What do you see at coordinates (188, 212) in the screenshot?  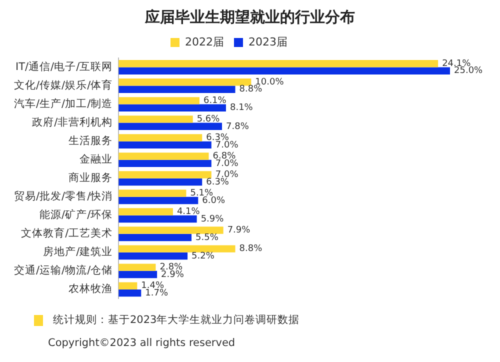 I see `data-label: 4.1%` at bounding box center [188, 212].